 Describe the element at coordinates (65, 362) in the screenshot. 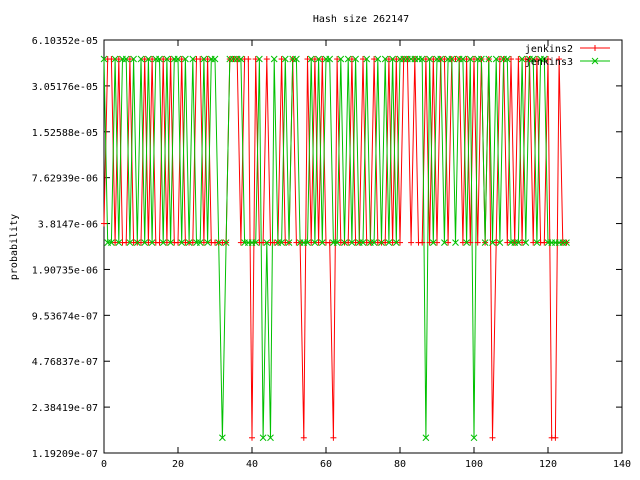

I see `y-tick-label: 4.76837e-07` at that location.